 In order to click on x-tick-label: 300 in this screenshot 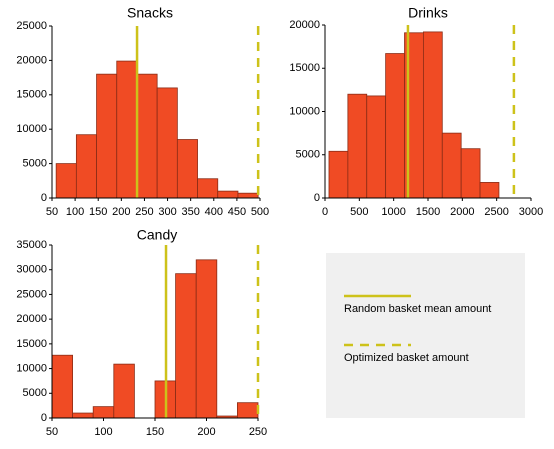, I will do `click(167, 212)`.